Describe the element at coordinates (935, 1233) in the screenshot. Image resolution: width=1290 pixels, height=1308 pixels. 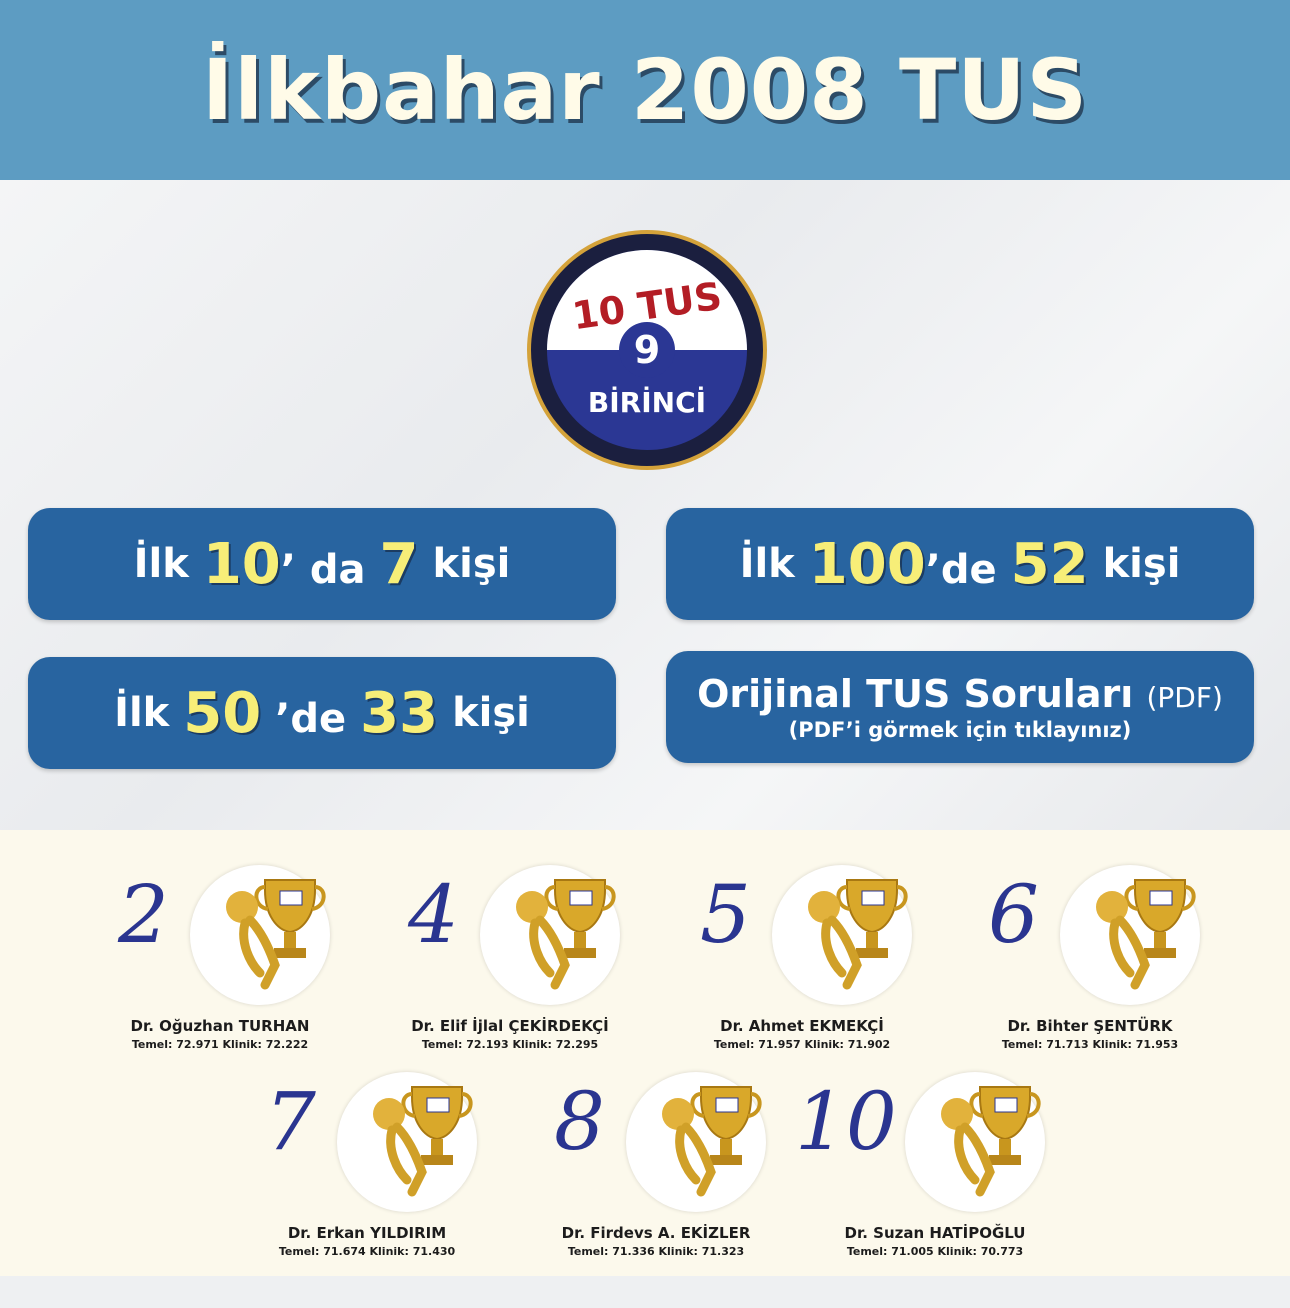
I see `winner-name: Dr. Suzan HATİPOĞLU` at that location.